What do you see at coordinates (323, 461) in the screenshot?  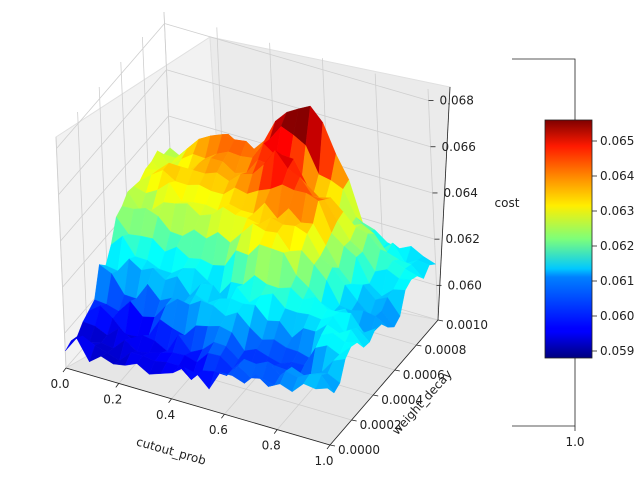 I see `x-tick-label: 1.0` at bounding box center [323, 461].